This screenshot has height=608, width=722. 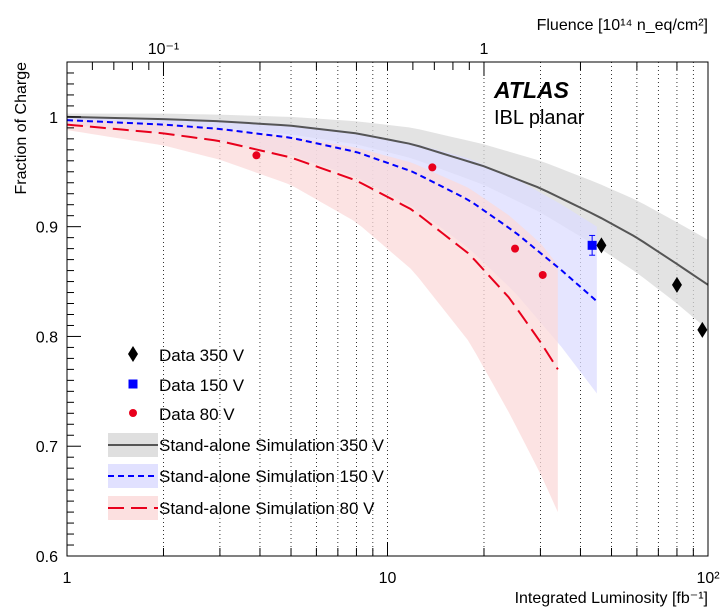 I want to click on x-tick-label: 10², so click(x=708, y=578).